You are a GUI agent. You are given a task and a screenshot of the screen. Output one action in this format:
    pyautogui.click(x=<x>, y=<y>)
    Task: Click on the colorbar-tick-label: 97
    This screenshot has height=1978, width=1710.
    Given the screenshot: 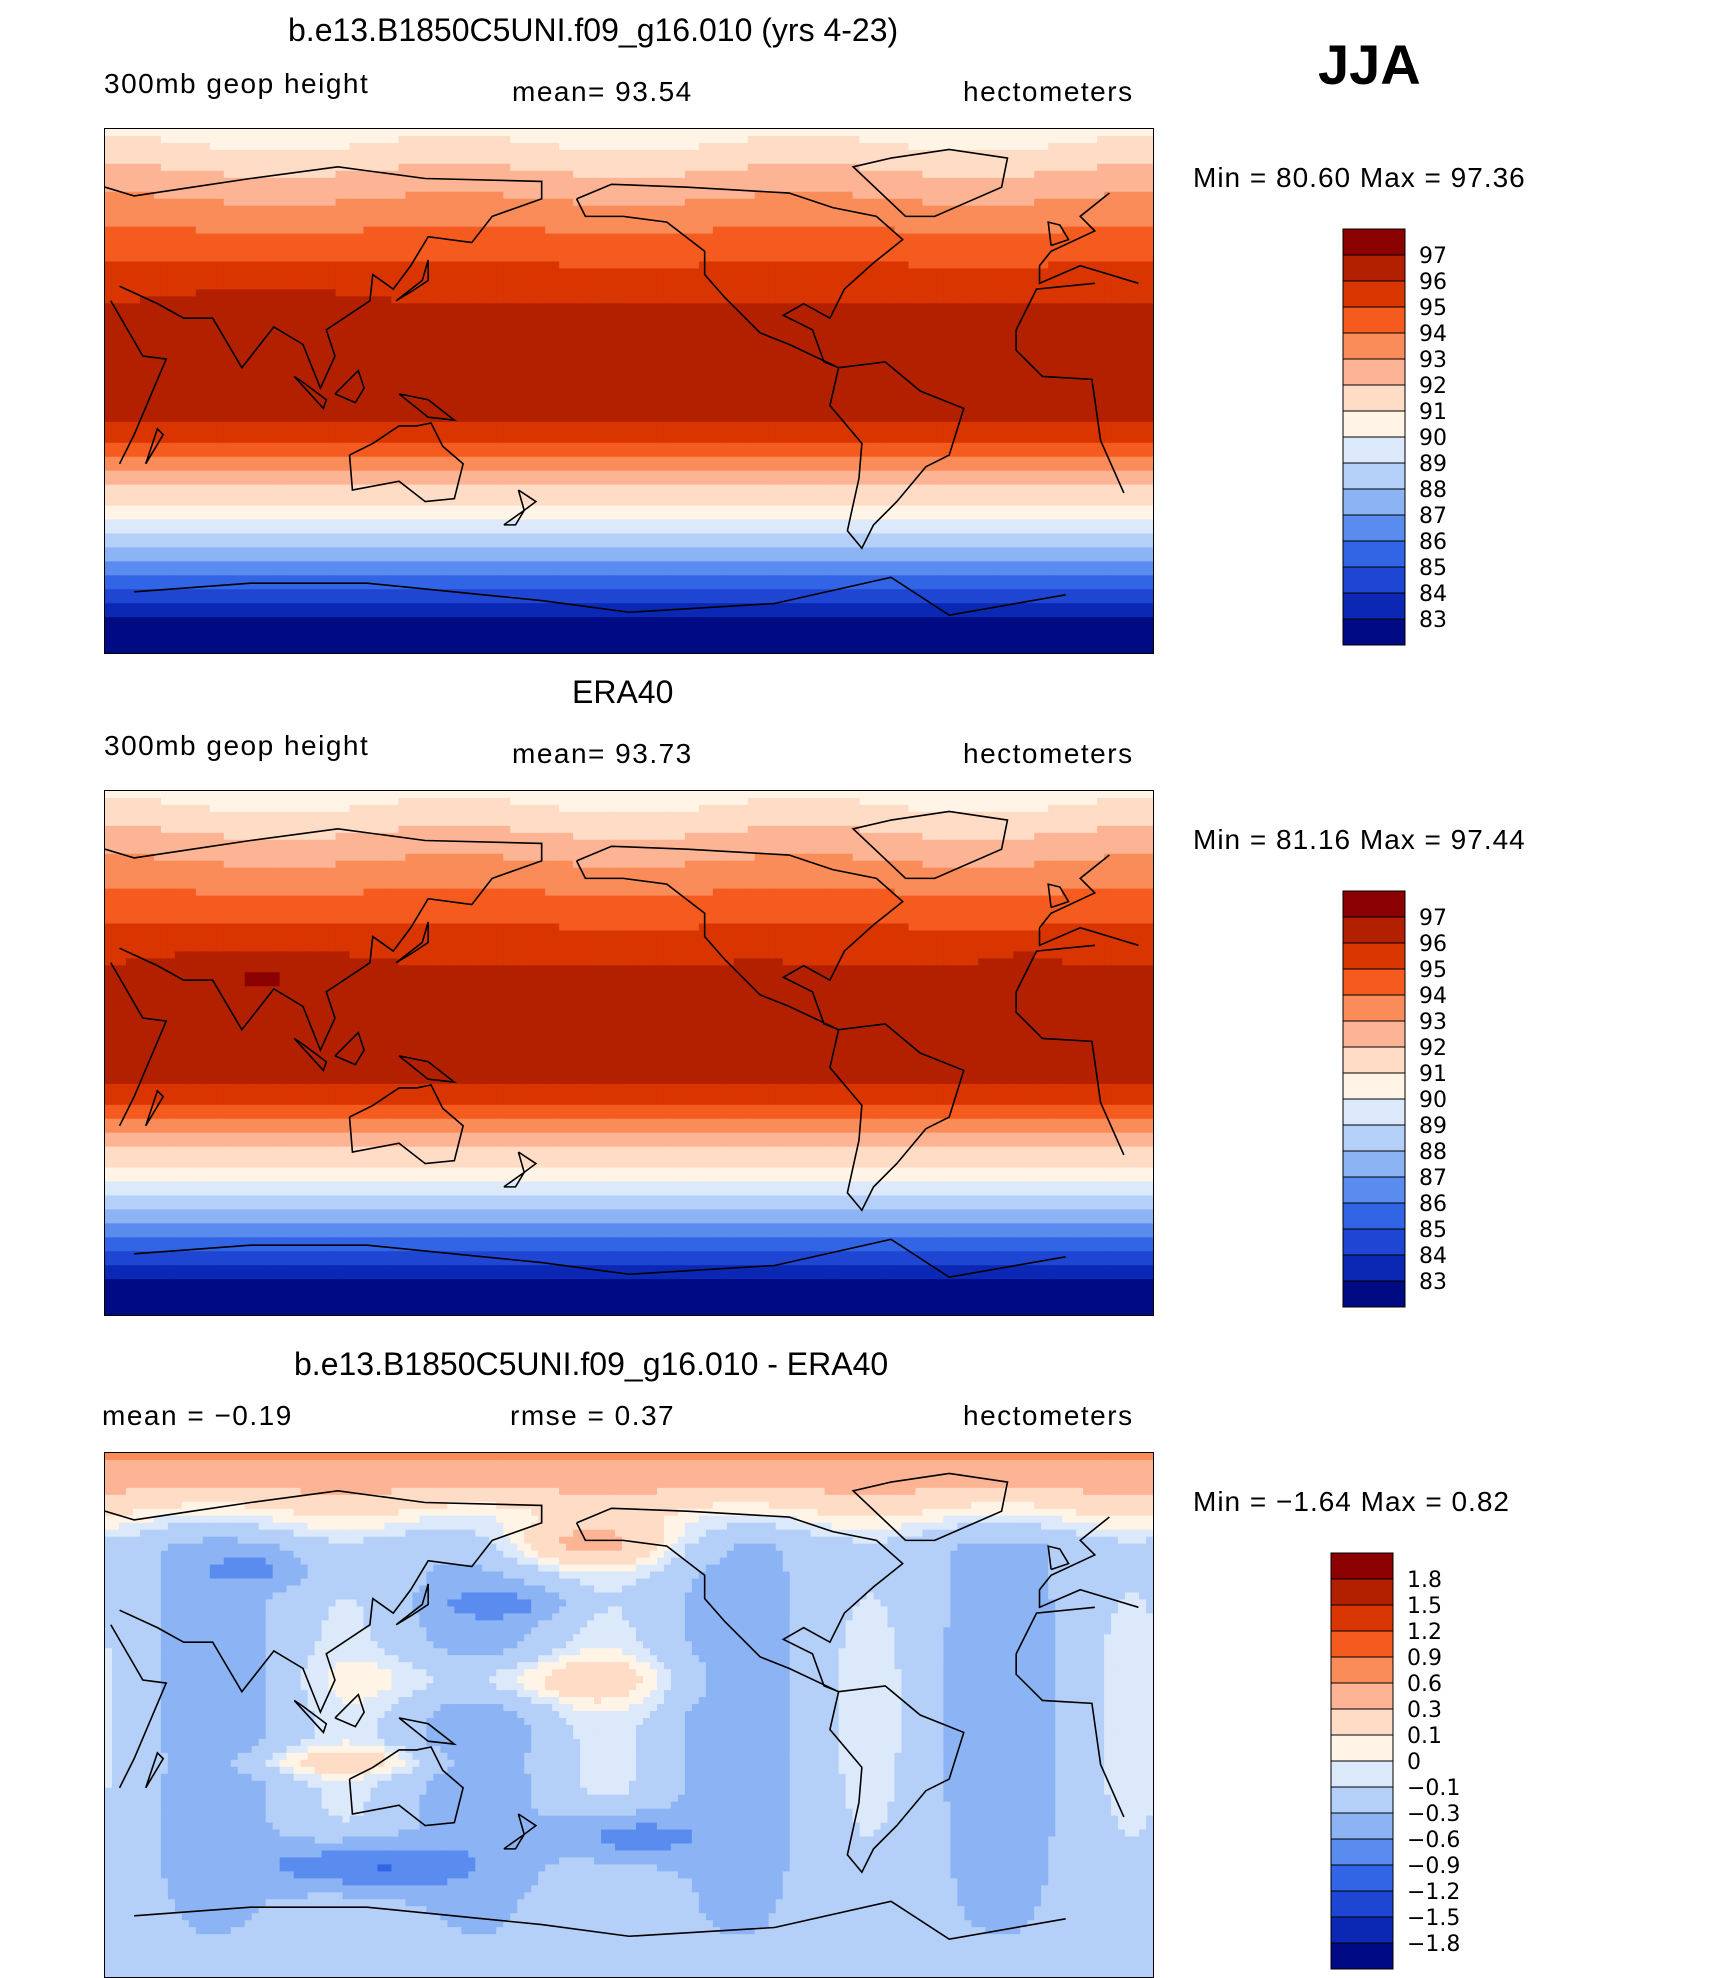 What is the action you would take?
    pyautogui.click(x=1433, y=256)
    